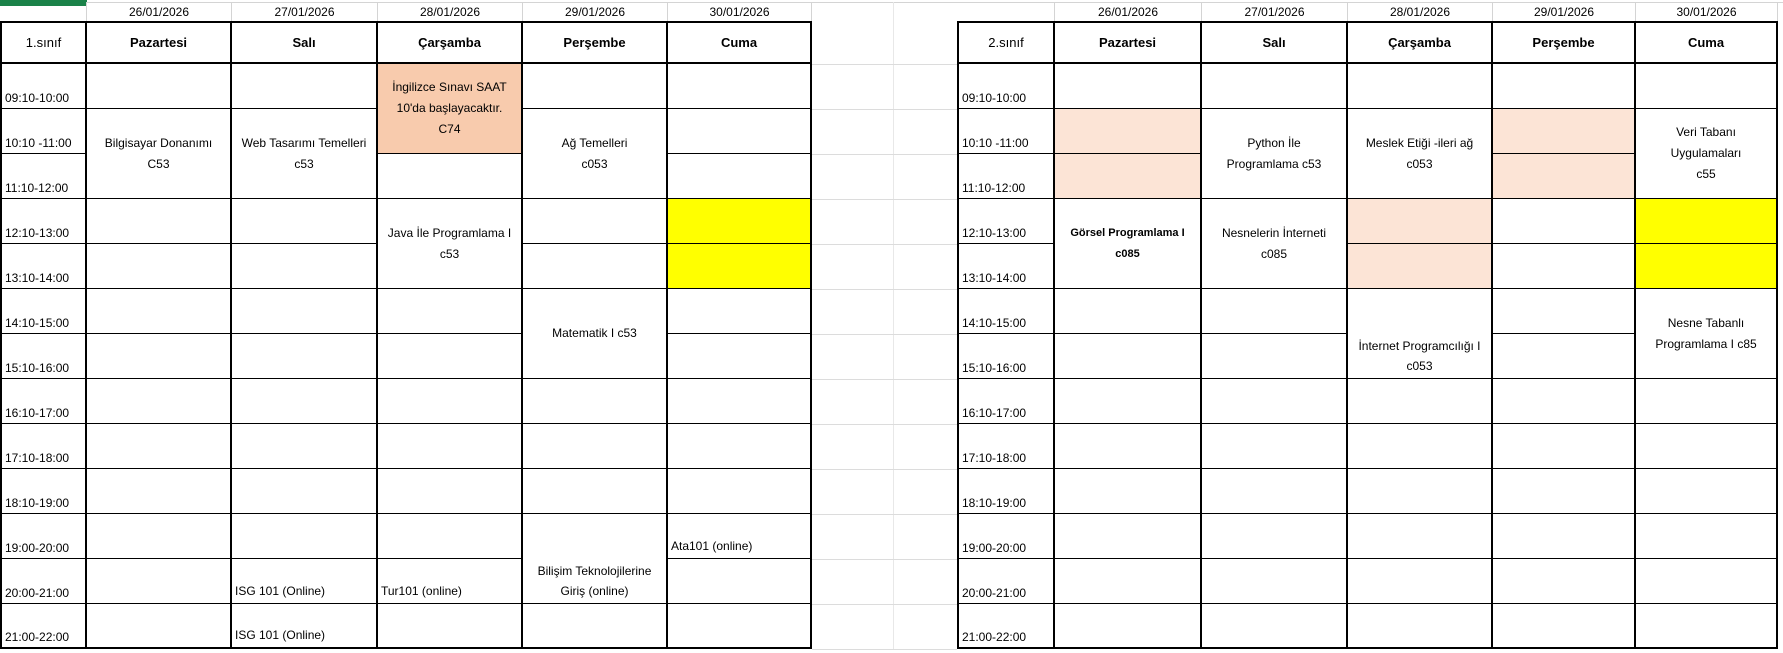 The image size is (1783, 653). Describe the element at coordinates (1128, 244) in the screenshot. I see `course-cell: Görsel Programlama I c085` at that location.